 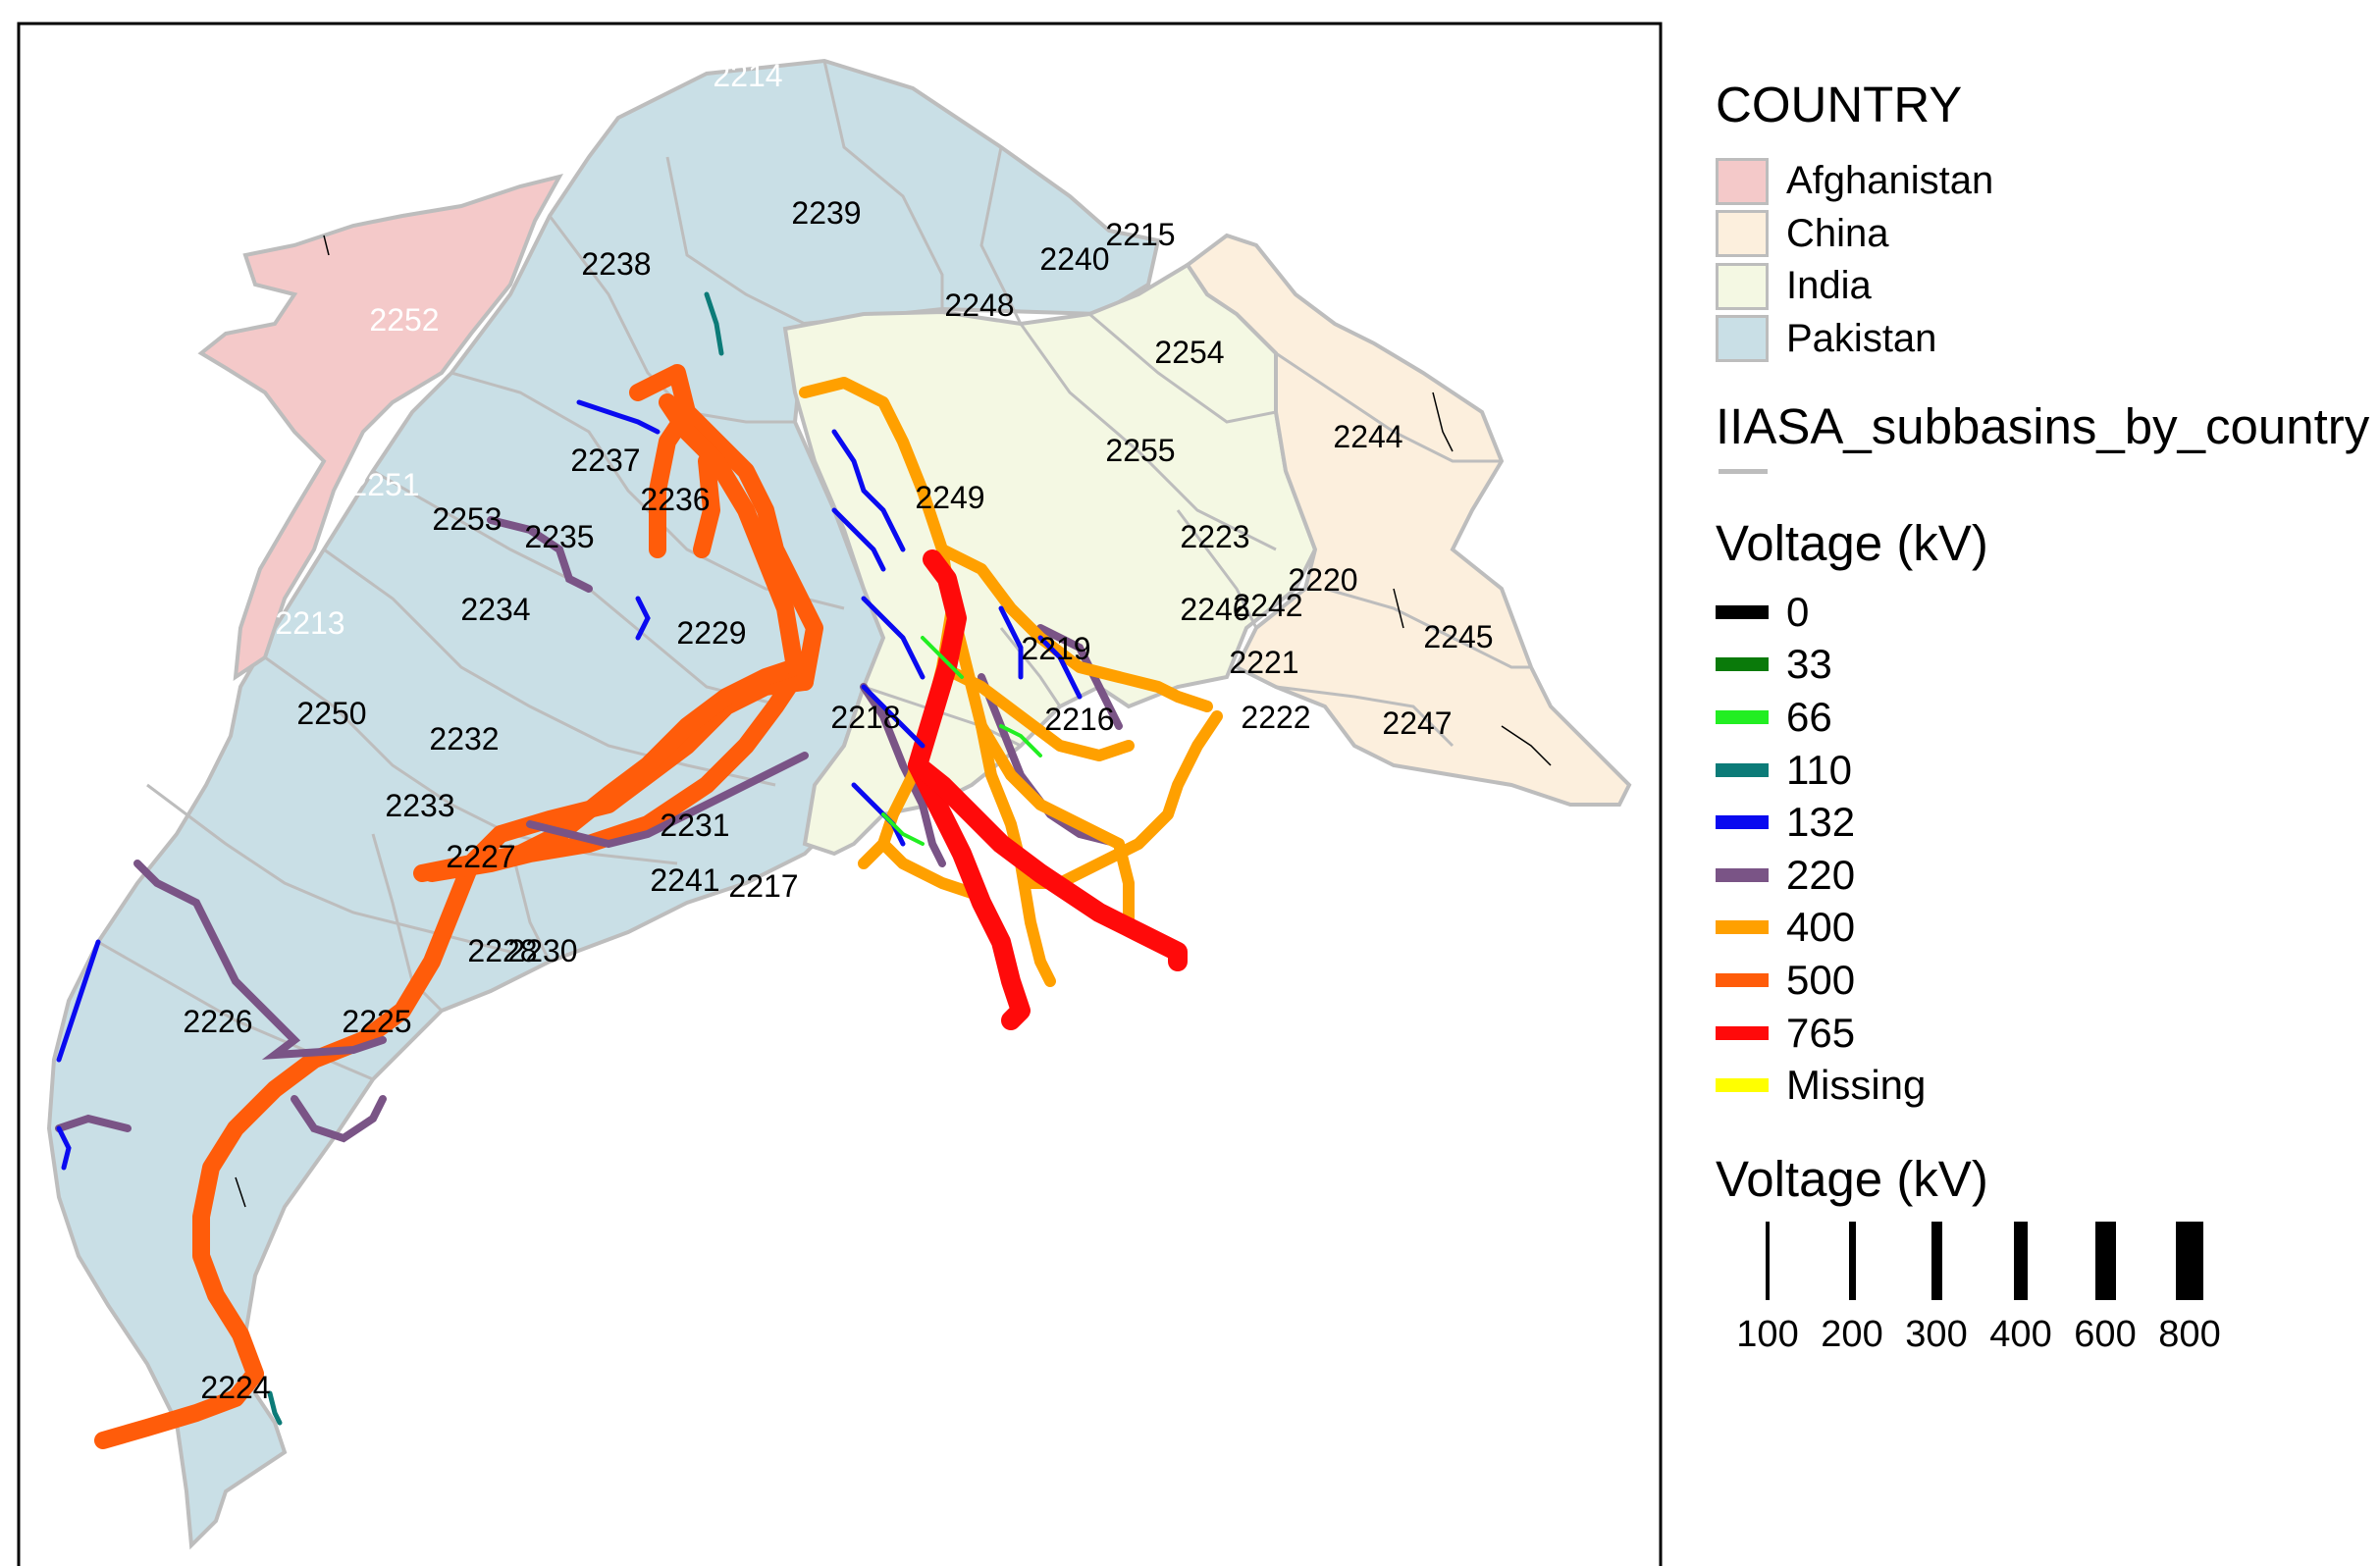 I want to click on country-legend-item: Afghanistan, so click(x=2048, y=181).